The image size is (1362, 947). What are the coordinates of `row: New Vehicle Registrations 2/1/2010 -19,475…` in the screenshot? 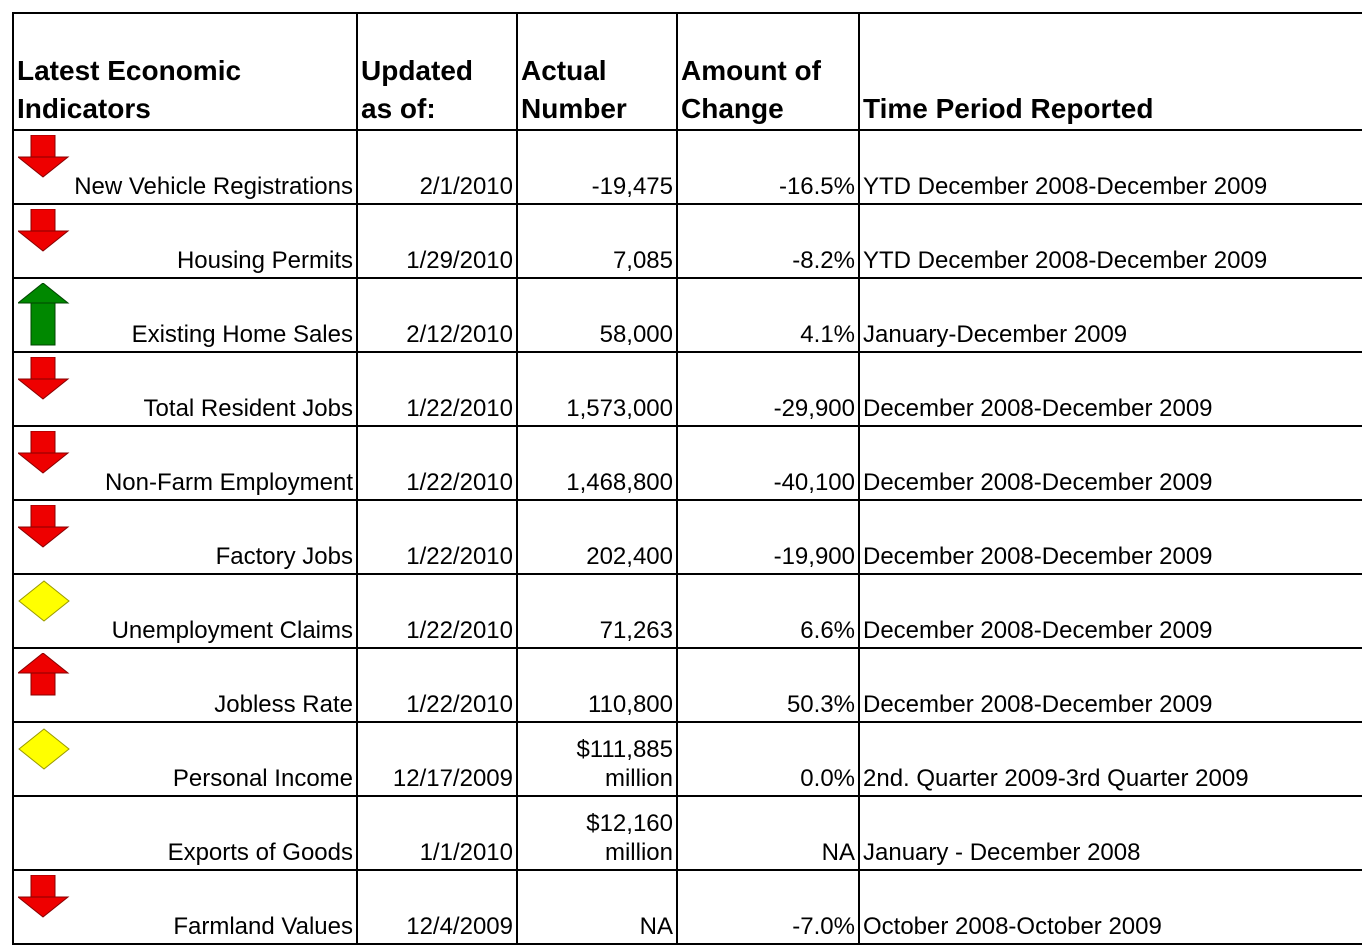 It's located at (687, 167).